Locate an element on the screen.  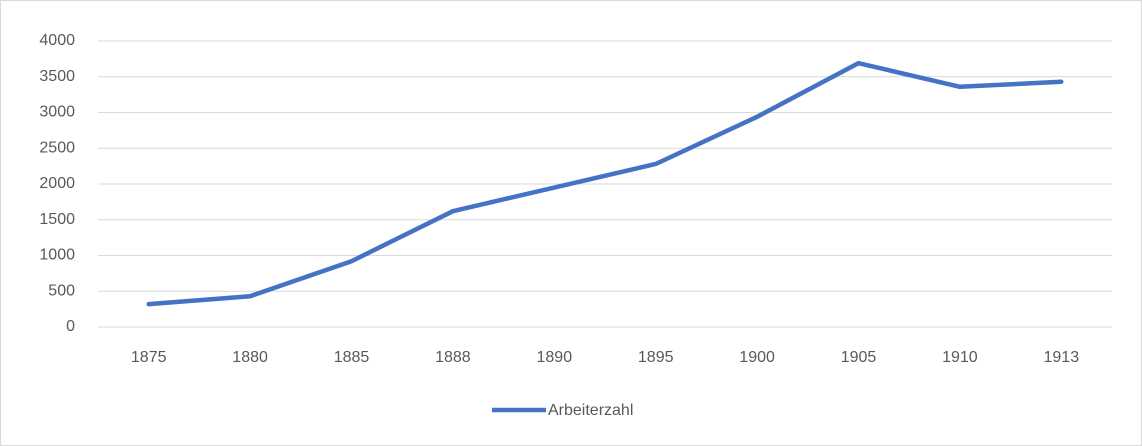
y-tick-label: 500 is located at coordinates (61, 290).